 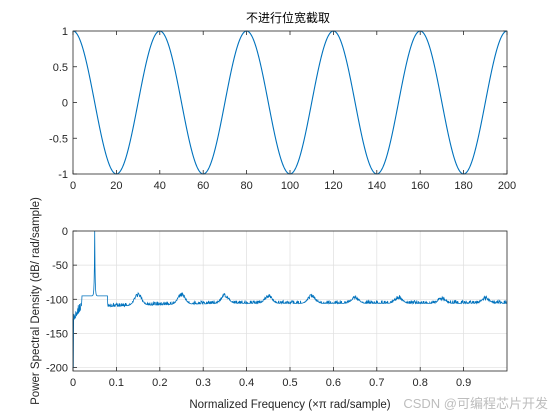 I want to click on bottom-x-tick-label: 0.8, so click(x=420, y=383).